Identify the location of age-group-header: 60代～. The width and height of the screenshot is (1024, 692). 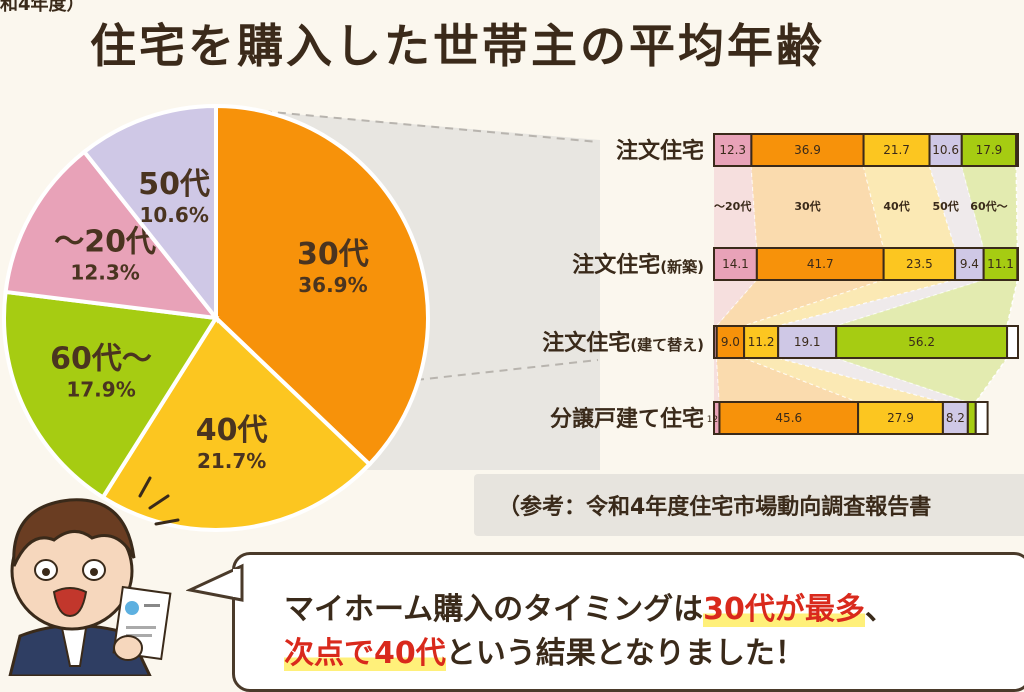
(988, 206).